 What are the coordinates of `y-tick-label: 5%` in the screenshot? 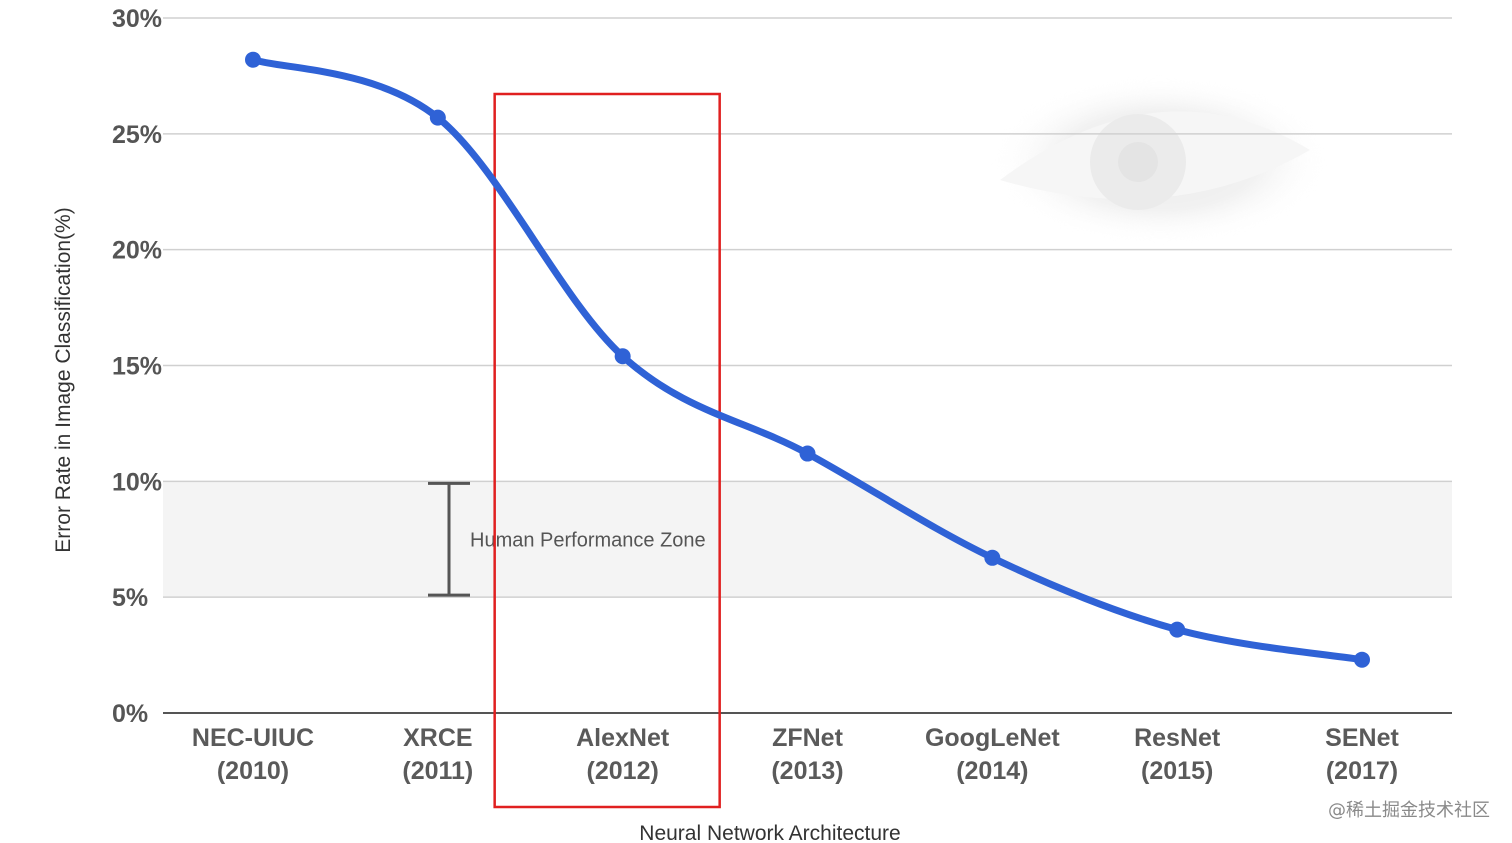 It's located at (130, 598).